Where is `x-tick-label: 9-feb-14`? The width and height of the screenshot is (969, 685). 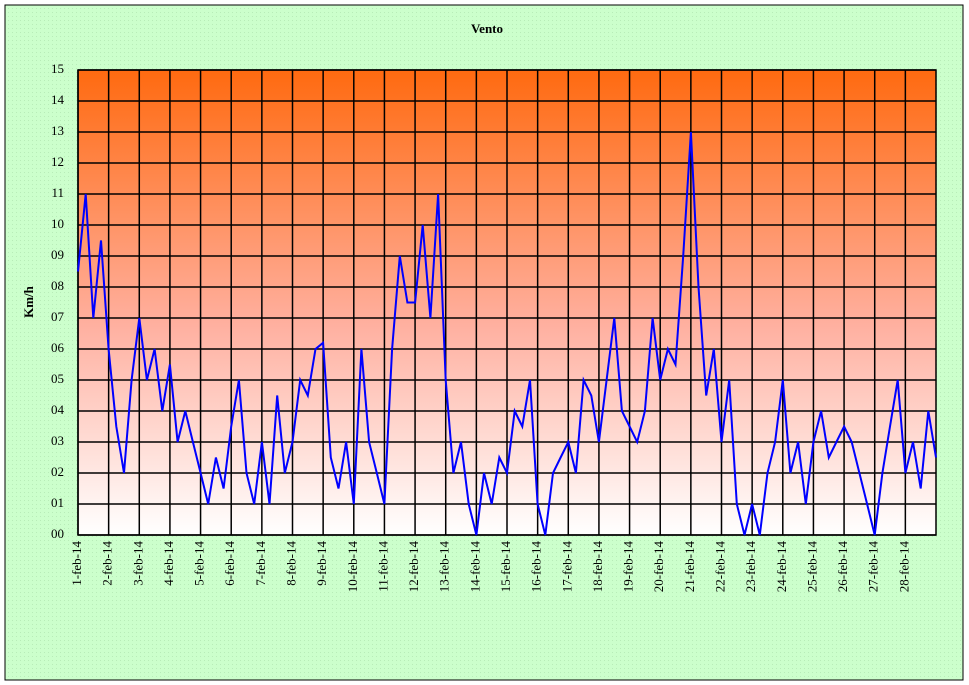 x-tick-label: 9-feb-14 is located at coordinates (321, 563).